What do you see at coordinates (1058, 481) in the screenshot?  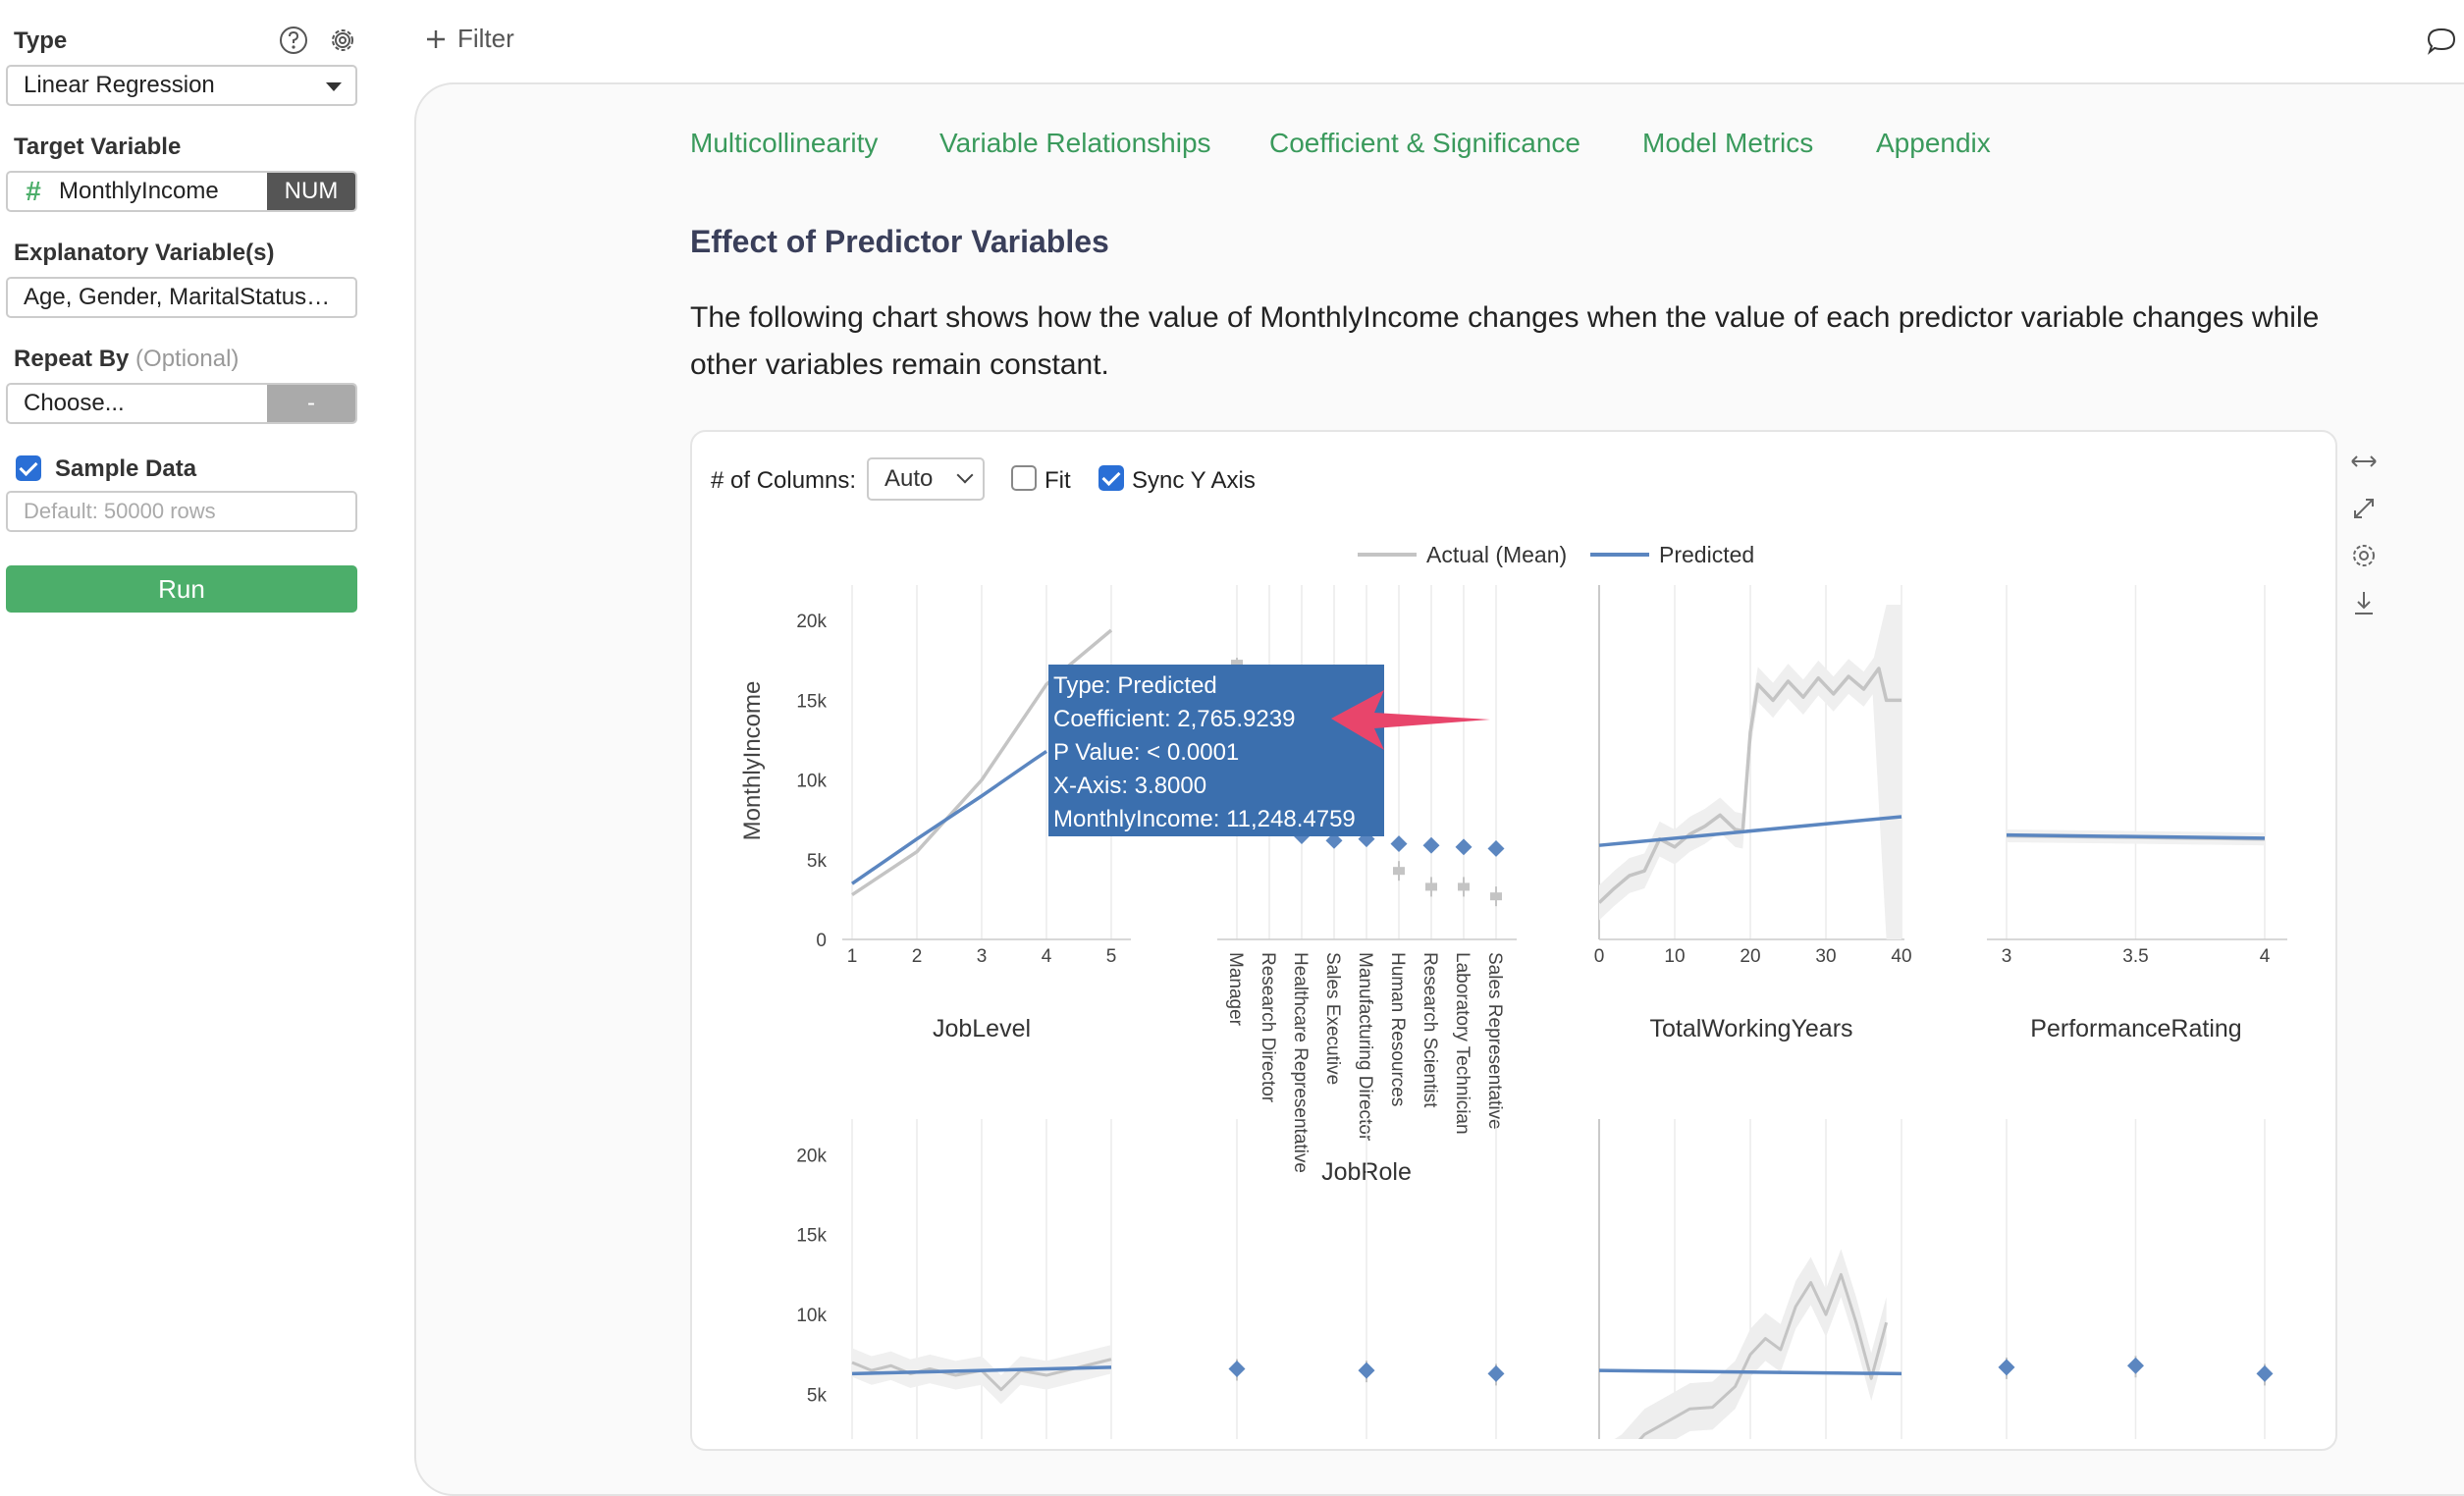 I see `fit-label: Fit` at bounding box center [1058, 481].